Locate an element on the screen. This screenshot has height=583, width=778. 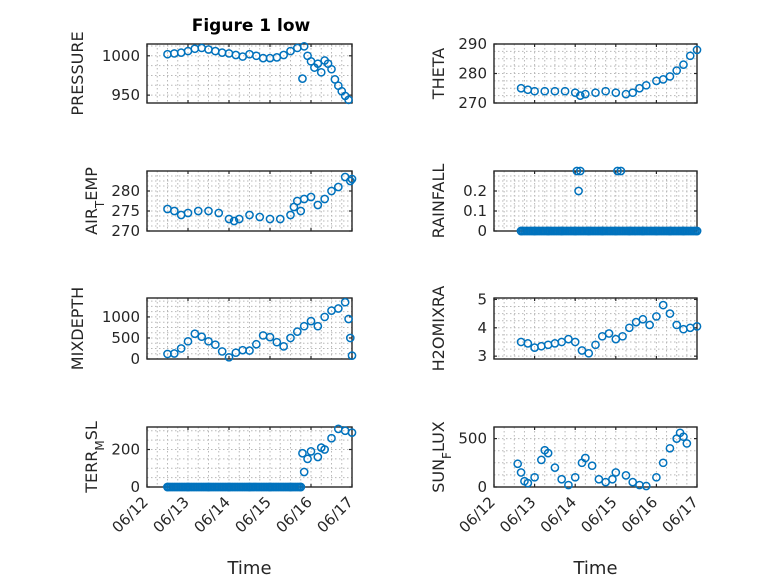
y-axis-label-part: M is located at coordinates (100, 445).